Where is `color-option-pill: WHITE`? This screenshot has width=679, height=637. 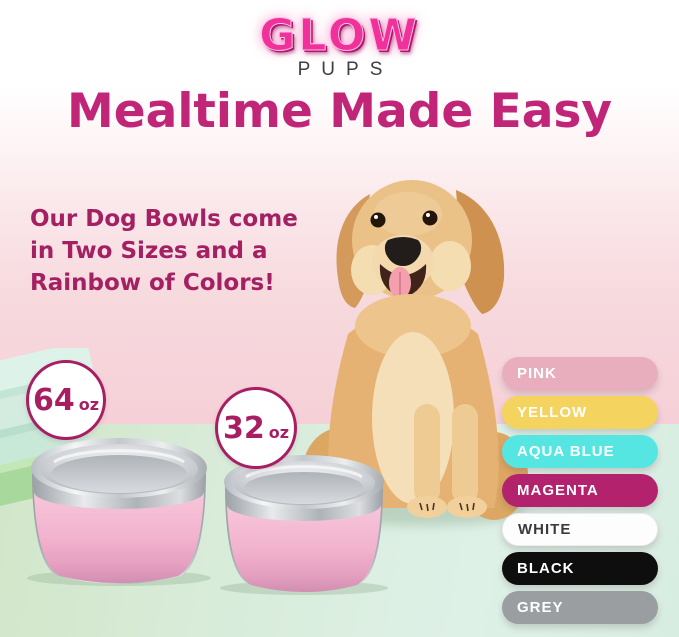
color-option-pill: WHITE is located at coordinates (580, 529).